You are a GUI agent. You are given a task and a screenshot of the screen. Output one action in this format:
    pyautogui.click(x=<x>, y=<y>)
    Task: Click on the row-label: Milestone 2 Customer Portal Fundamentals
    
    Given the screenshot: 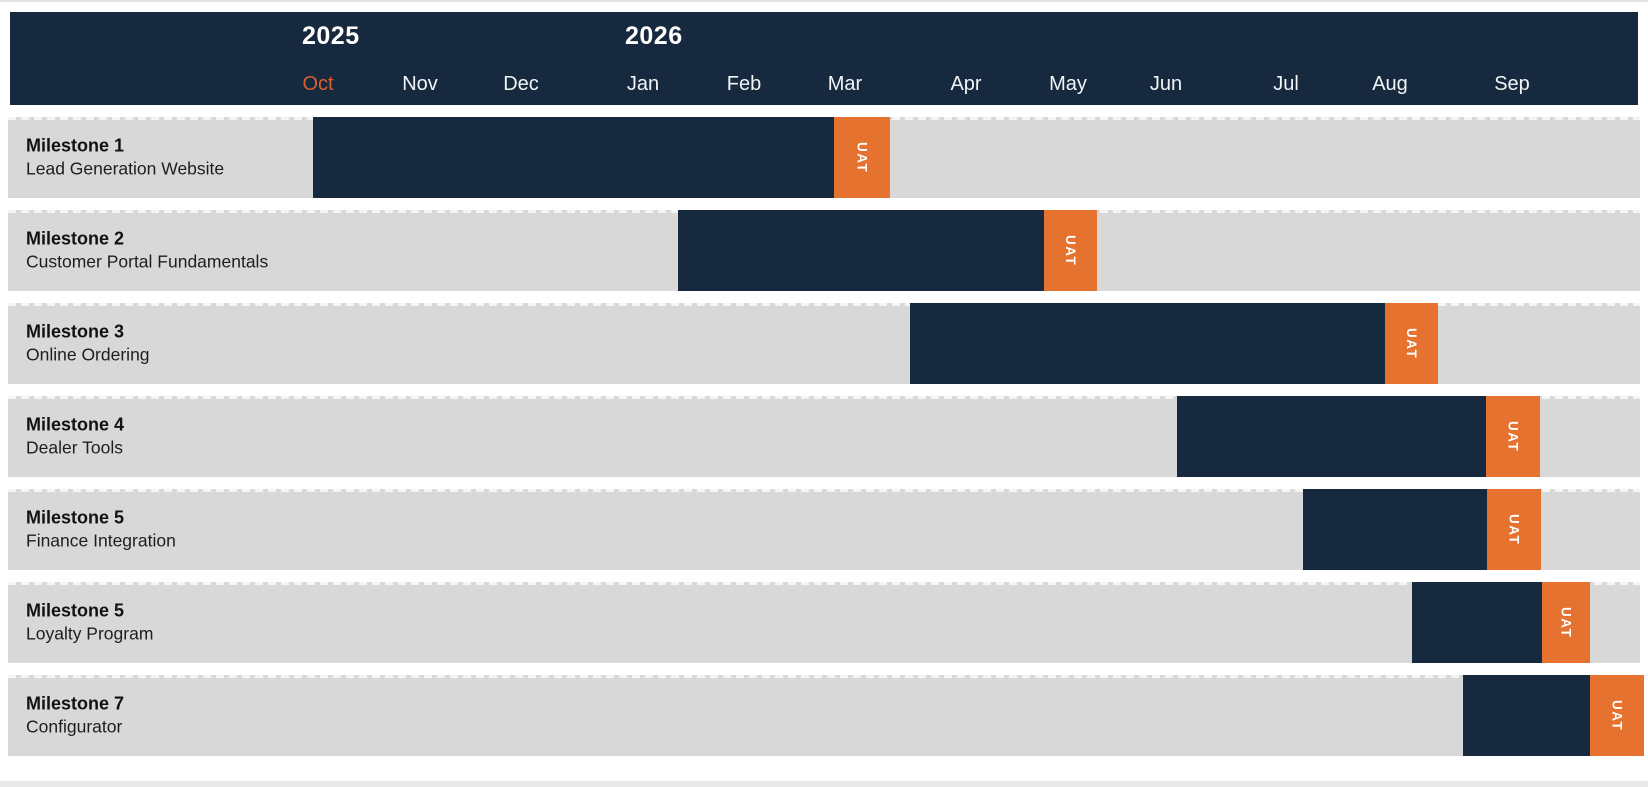 What is the action you would take?
    pyautogui.click(x=147, y=250)
    